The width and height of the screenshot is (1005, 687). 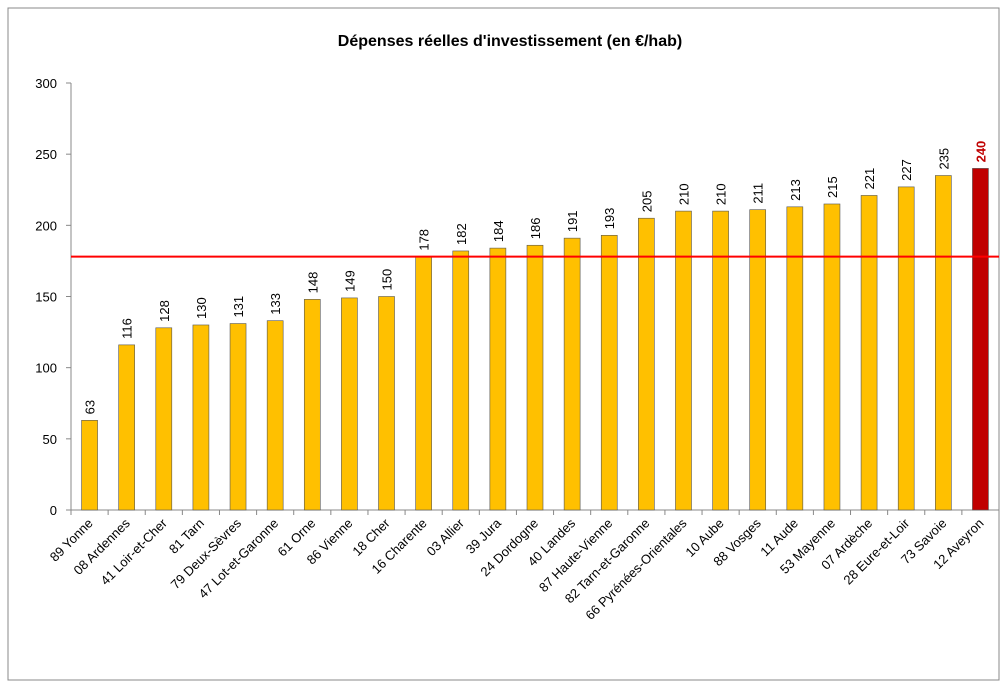 I want to click on y-tick-label: 200, so click(x=46, y=225).